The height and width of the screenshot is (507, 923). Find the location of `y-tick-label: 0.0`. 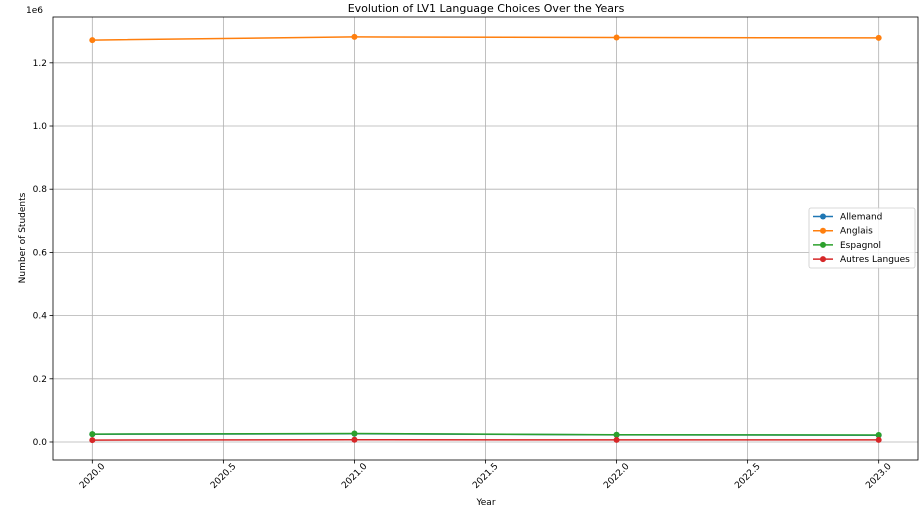

y-tick-label: 0.0 is located at coordinates (40, 443).